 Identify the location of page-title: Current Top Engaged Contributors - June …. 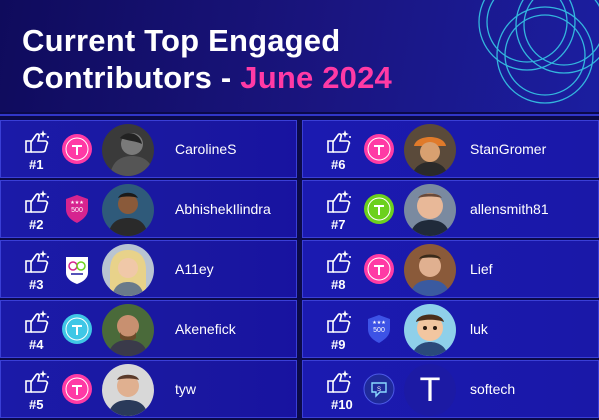
(207, 59).